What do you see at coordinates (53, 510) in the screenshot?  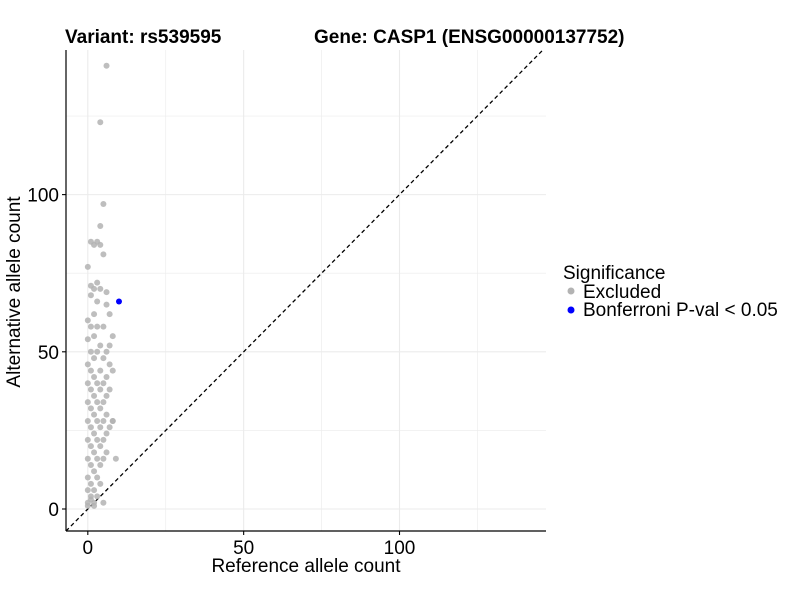 I see `y-tick-label-0: 0` at bounding box center [53, 510].